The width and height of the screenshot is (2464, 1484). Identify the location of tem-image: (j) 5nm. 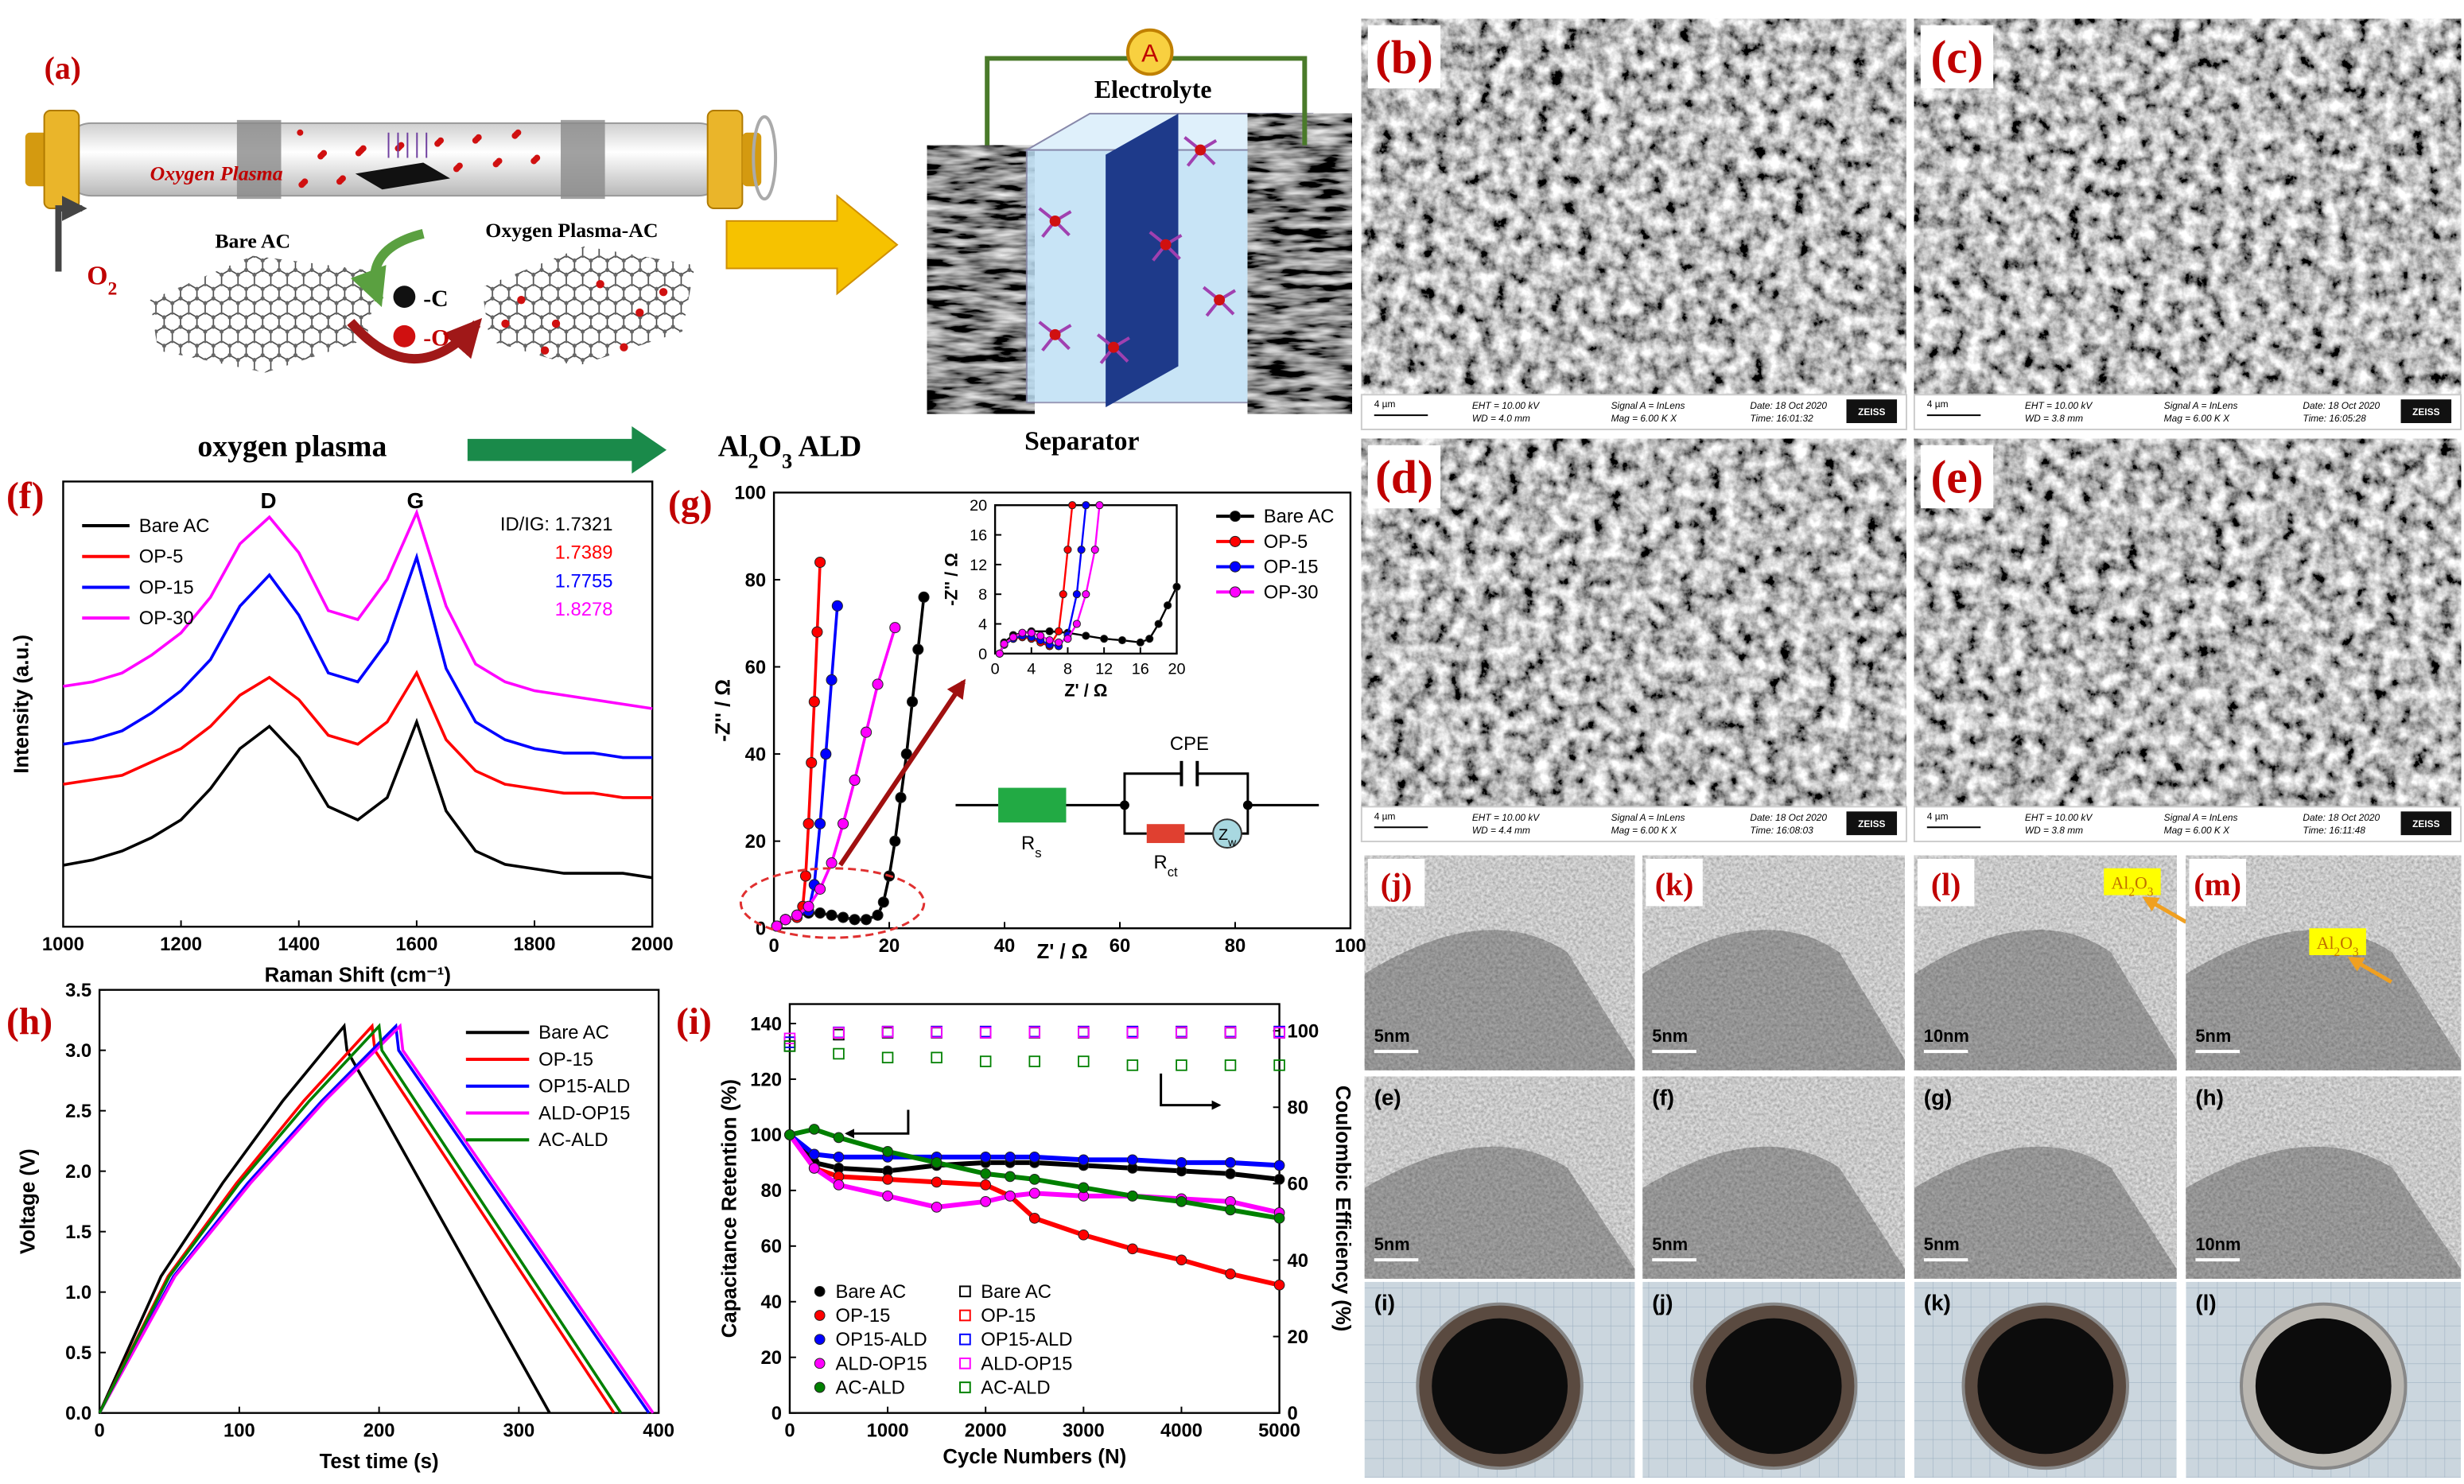
(1499, 963).